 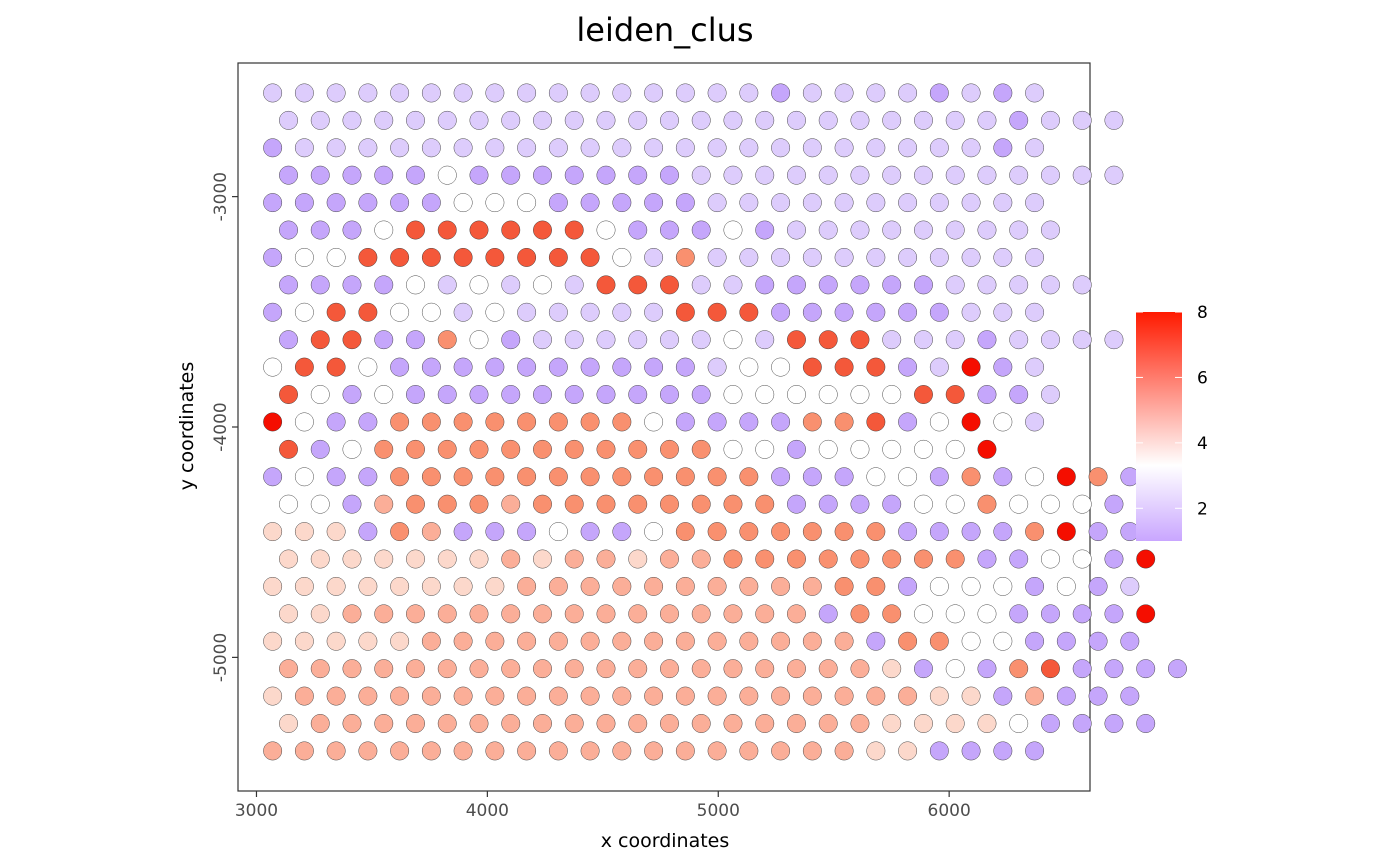 I want to click on colorbar-tick-label: 4, so click(x=1202, y=444).